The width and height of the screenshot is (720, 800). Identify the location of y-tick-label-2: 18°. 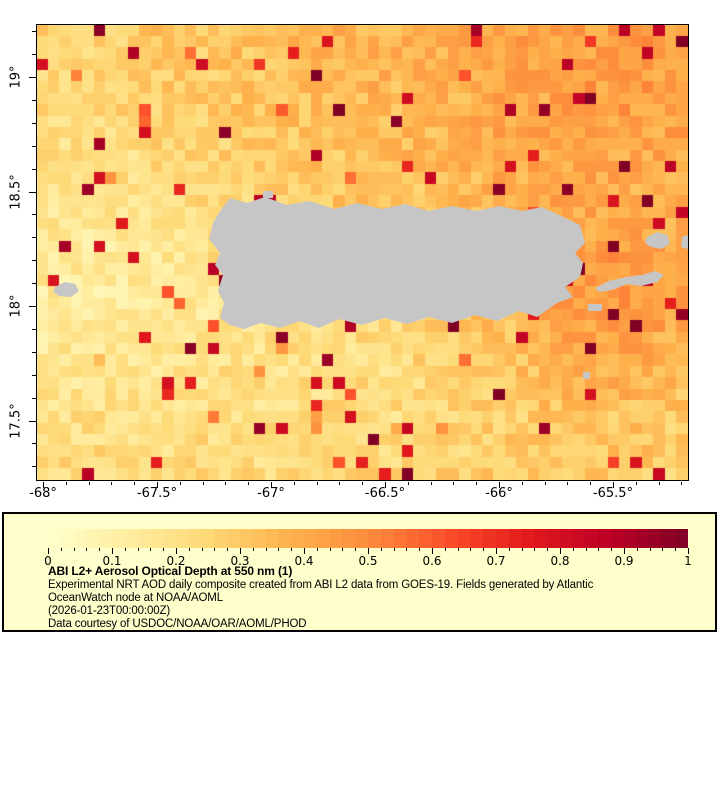
(16, 306).